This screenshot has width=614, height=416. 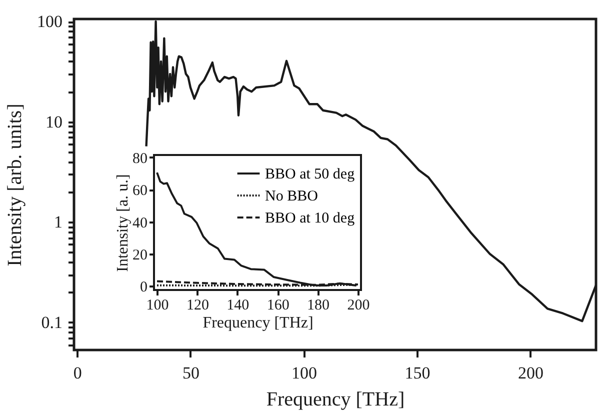 What do you see at coordinates (291, 196) in the screenshot?
I see `legend-label: No BBO` at bounding box center [291, 196].